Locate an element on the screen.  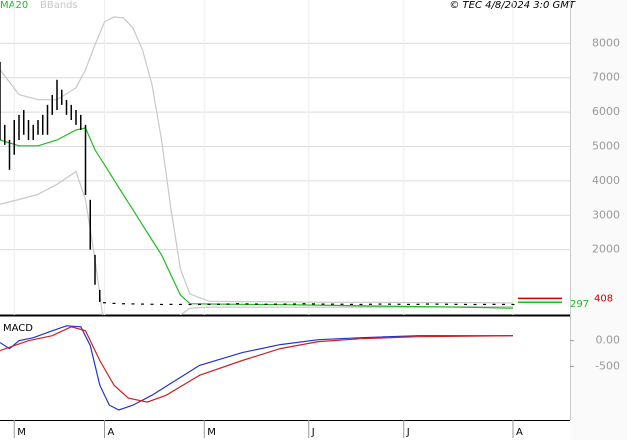
macd-line is located at coordinates (257, 364).